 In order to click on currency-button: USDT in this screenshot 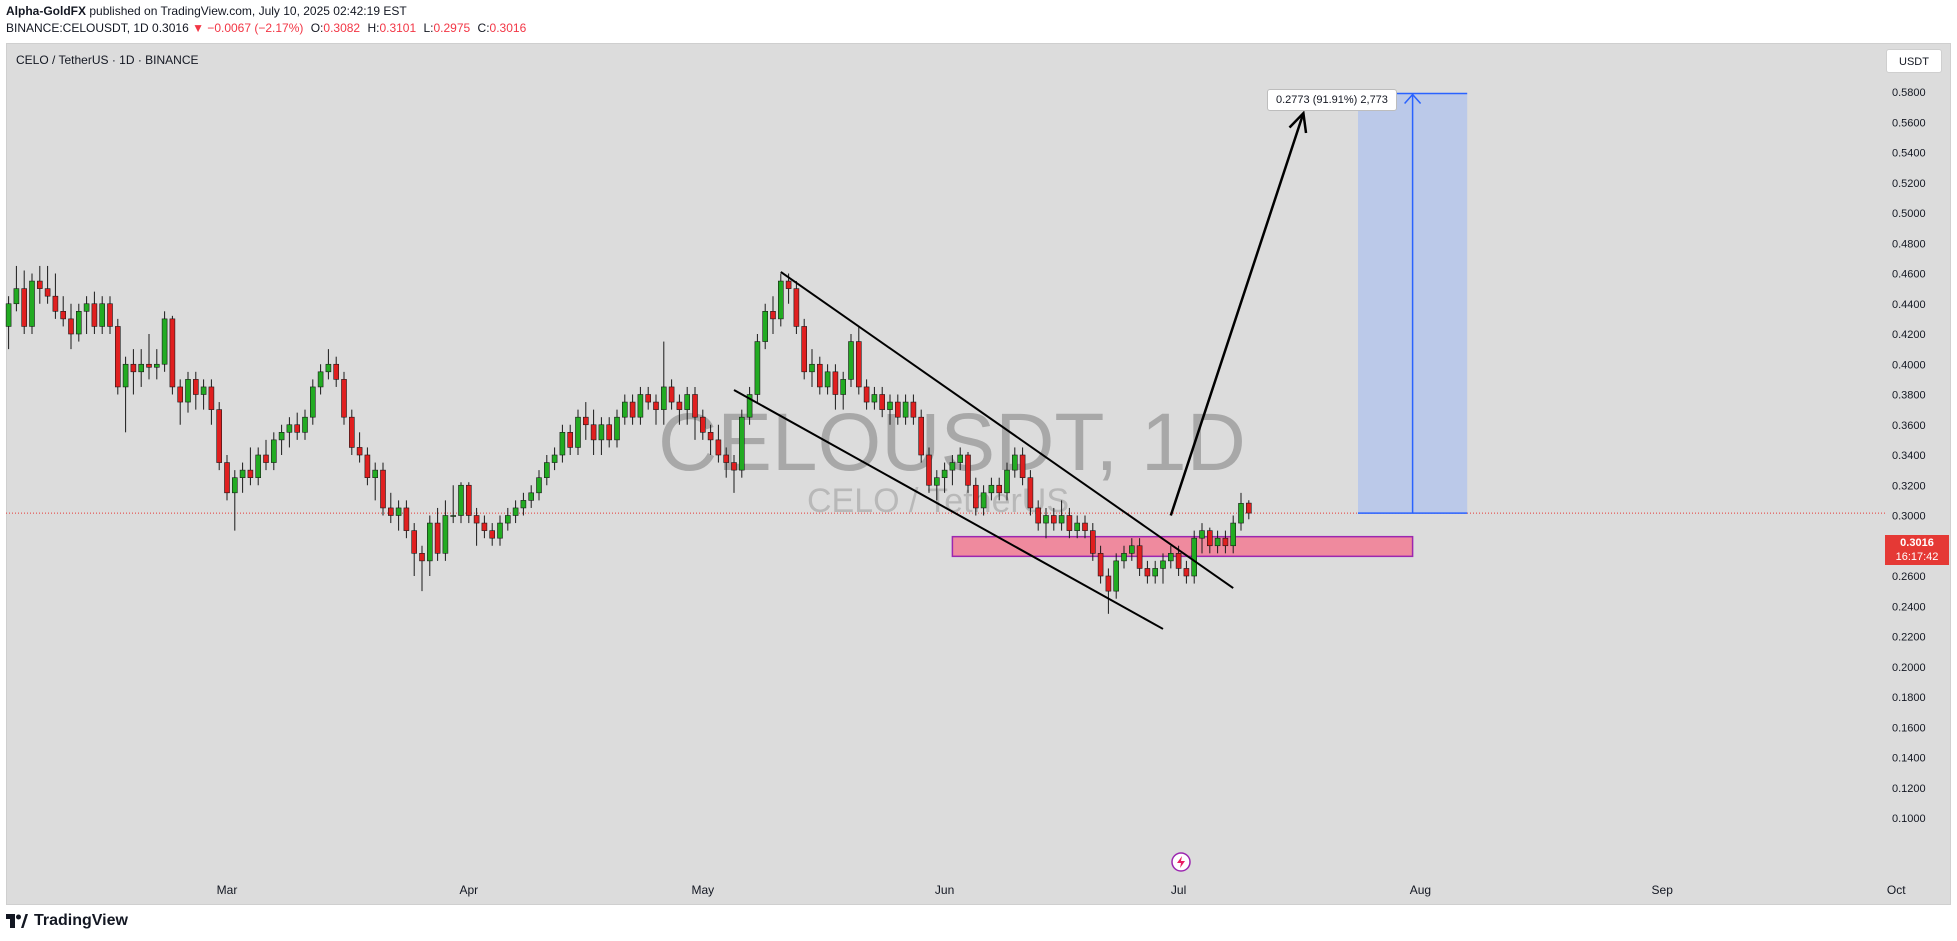, I will do `click(1914, 61)`.